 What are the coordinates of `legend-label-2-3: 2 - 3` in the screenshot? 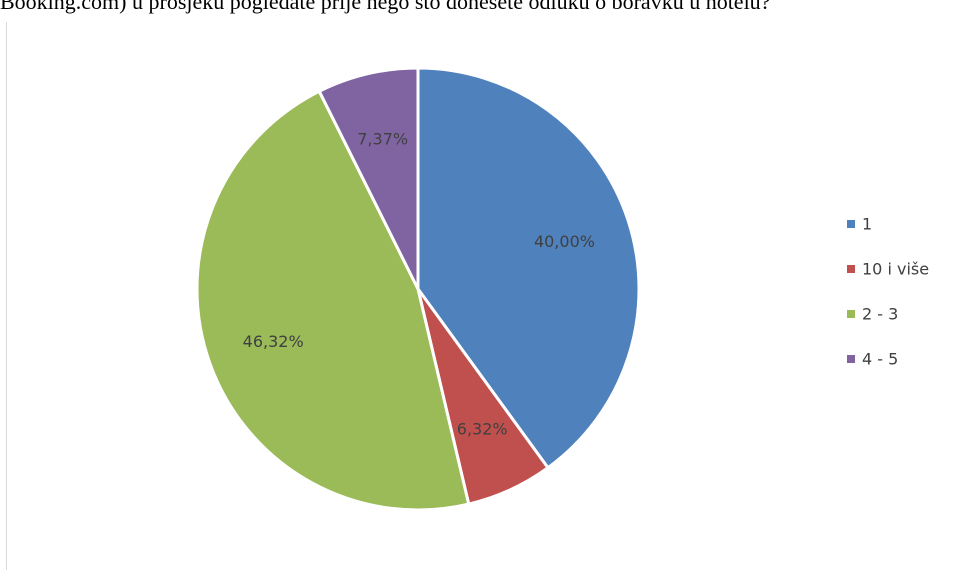 It's located at (880, 314).